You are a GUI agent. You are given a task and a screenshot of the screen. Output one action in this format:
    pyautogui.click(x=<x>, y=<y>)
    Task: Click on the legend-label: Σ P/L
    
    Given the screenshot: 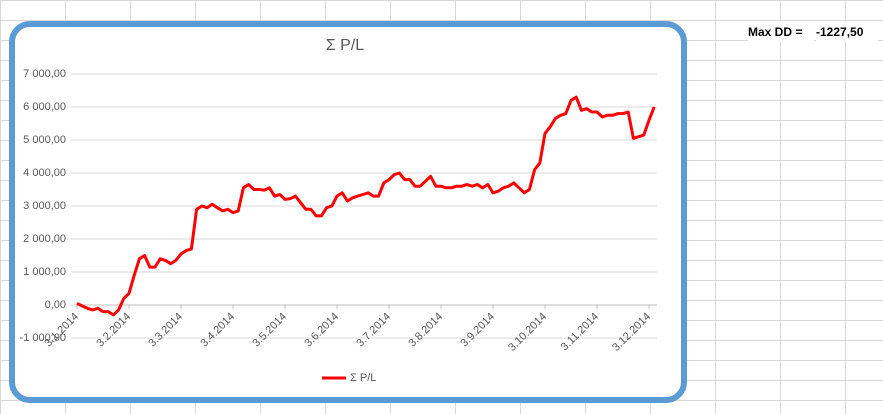 What is the action you would take?
    pyautogui.click(x=363, y=378)
    